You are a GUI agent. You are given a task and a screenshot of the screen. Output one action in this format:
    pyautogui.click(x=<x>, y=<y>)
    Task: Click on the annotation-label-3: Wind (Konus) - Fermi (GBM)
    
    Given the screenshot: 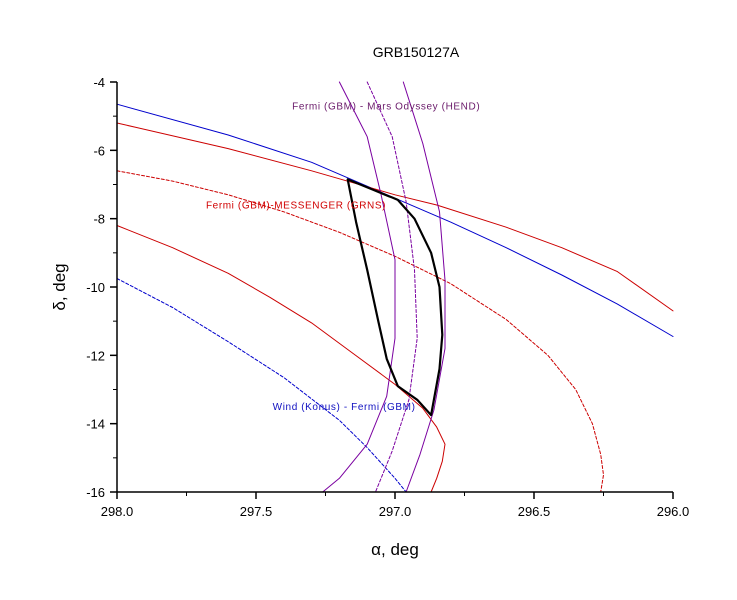 What is the action you would take?
    pyautogui.click(x=344, y=407)
    